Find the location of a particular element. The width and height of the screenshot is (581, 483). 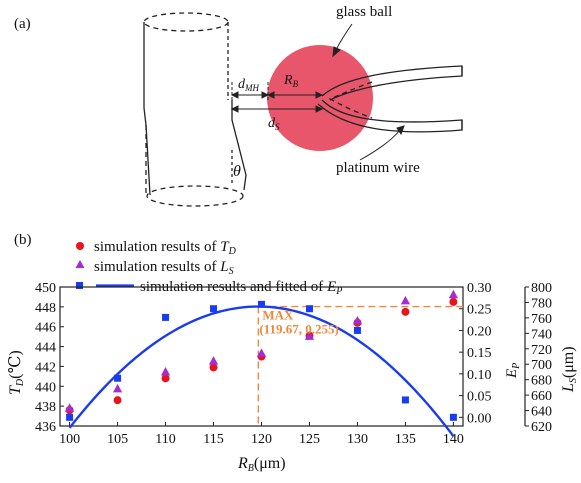

legend-text-td: simulation results of TD is located at coordinates (165, 248).